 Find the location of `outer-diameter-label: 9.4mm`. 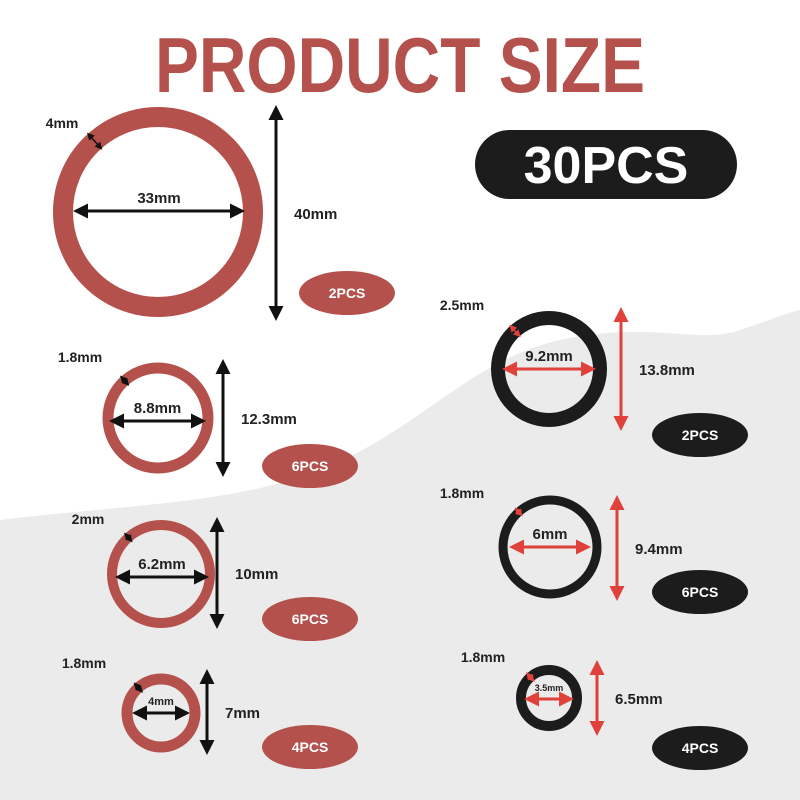

outer-diameter-label: 9.4mm is located at coordinates (659, 549).